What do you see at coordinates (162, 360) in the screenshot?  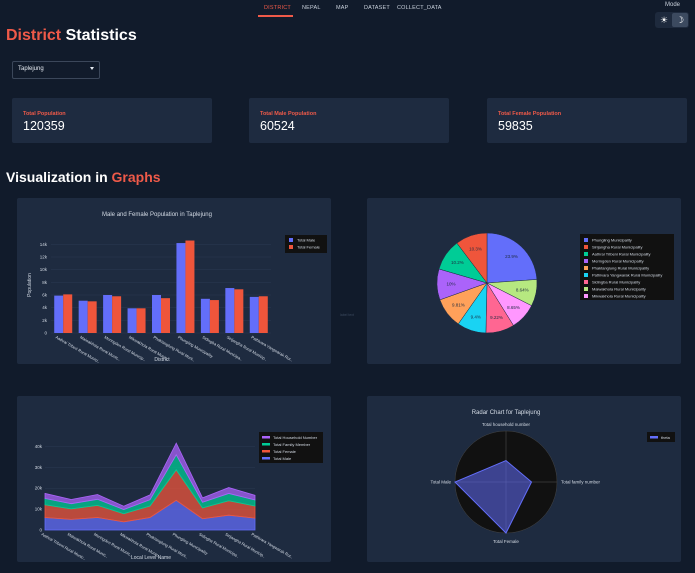 I see `x-axis-label: District` at bounding box center [162, 360].